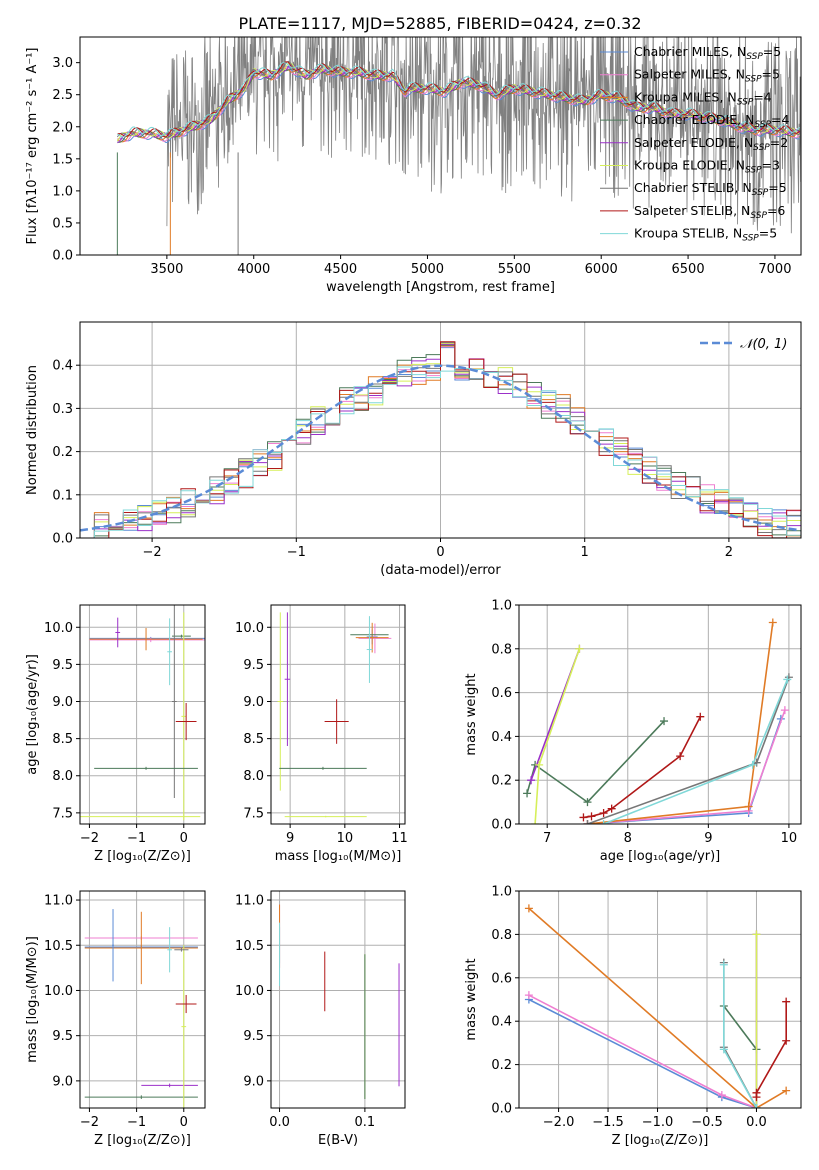 The image size is (819, 1170). I want to click on y-tick-label: 1.5, so click(62, 159).